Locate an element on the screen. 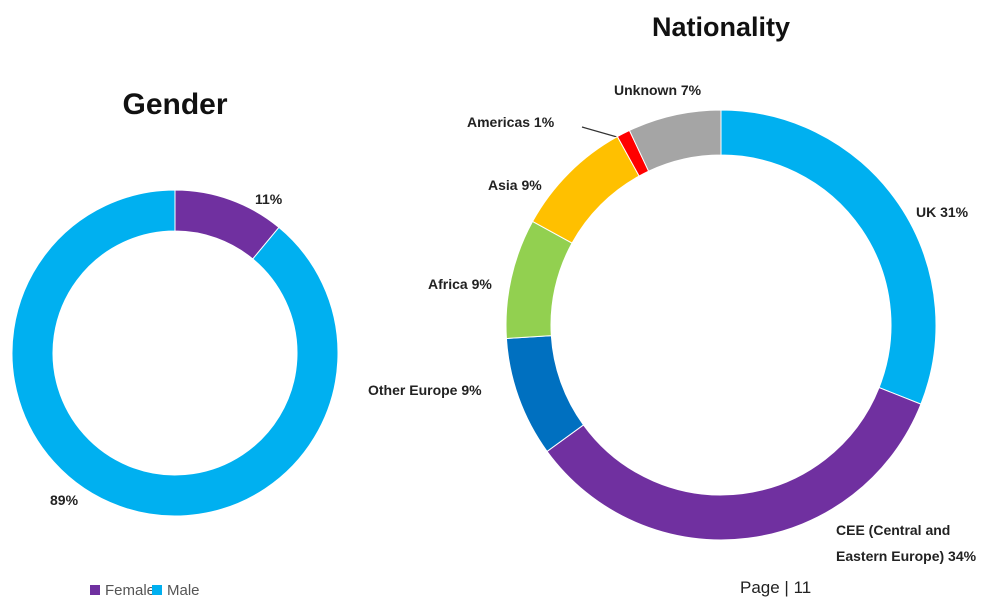 Image resolution: width=1000 pixels, height=603 pixels. legend-entry: Male is located at coordinates (176, 590).